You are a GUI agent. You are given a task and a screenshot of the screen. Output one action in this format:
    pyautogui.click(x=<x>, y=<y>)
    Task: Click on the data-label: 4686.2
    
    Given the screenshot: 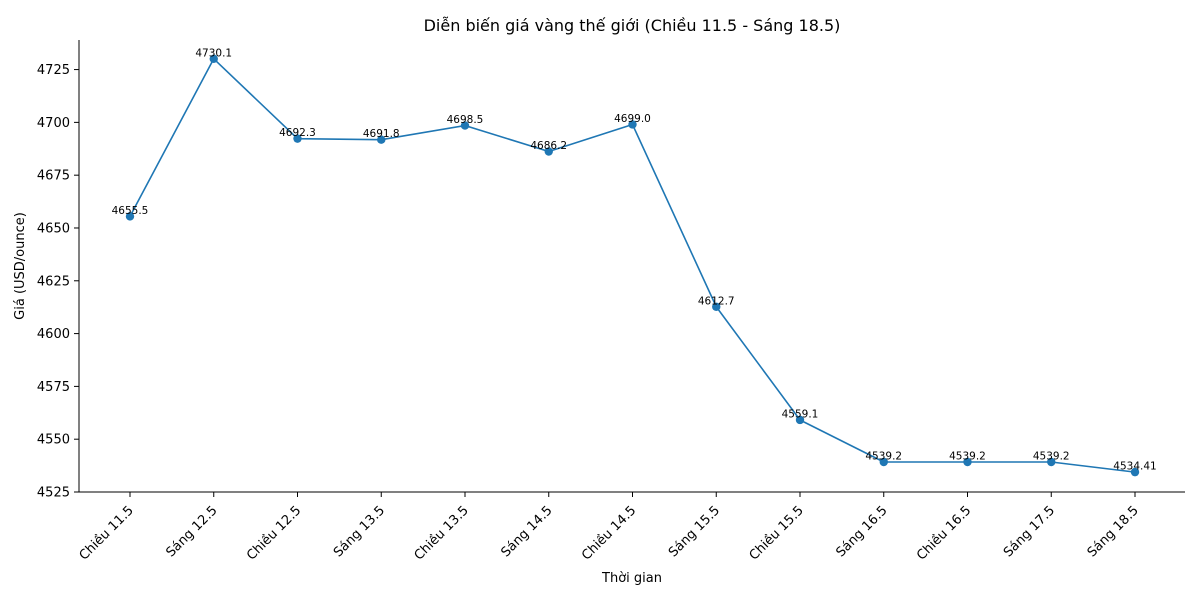 What is the action you would take?
    pyautogui.click(x=548, y=146)
    